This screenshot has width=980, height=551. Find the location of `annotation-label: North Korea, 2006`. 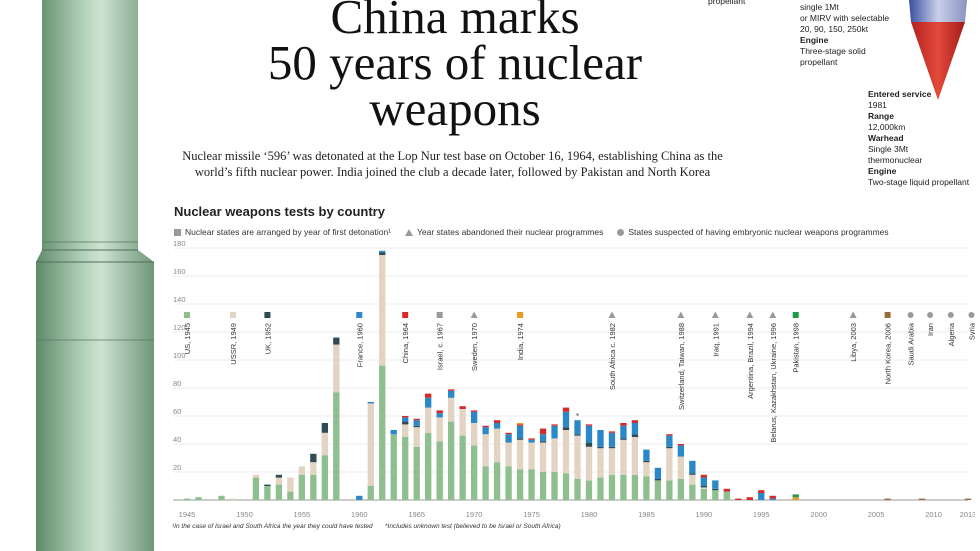

annotation-label: North Korea, 2006 is located at coordinates (888, 353).